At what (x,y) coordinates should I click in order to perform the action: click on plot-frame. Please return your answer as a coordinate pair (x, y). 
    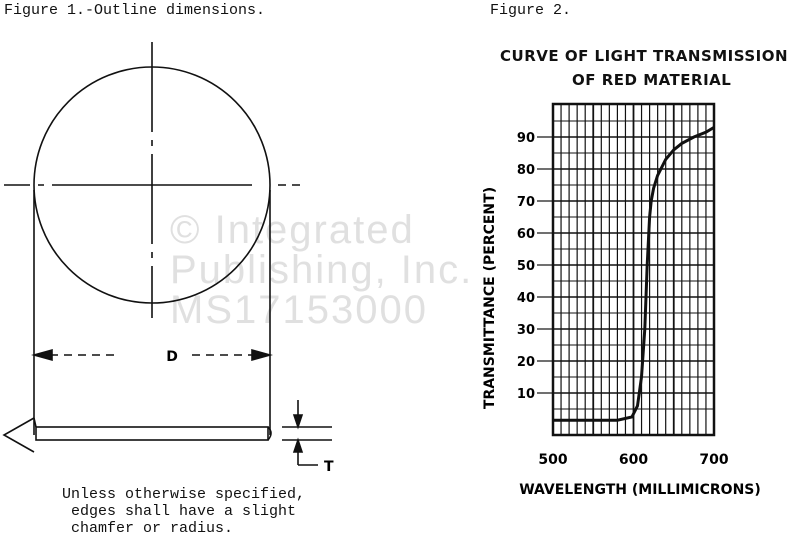
    Looking at the image, I should click on (633, 269).